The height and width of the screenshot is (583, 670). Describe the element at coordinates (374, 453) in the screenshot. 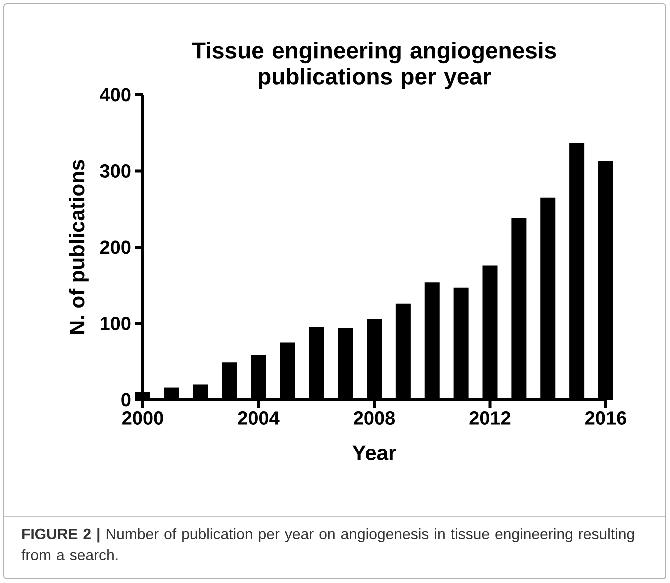

I see `x-axis-title: Year` at that location.